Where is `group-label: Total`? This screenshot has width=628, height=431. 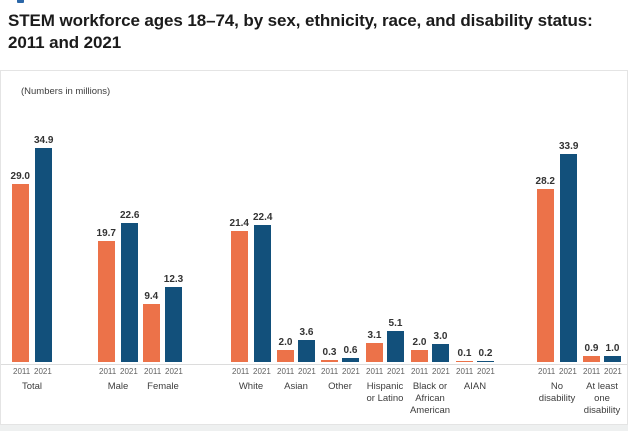 group-label: Total is located at coordinates (32, 386).